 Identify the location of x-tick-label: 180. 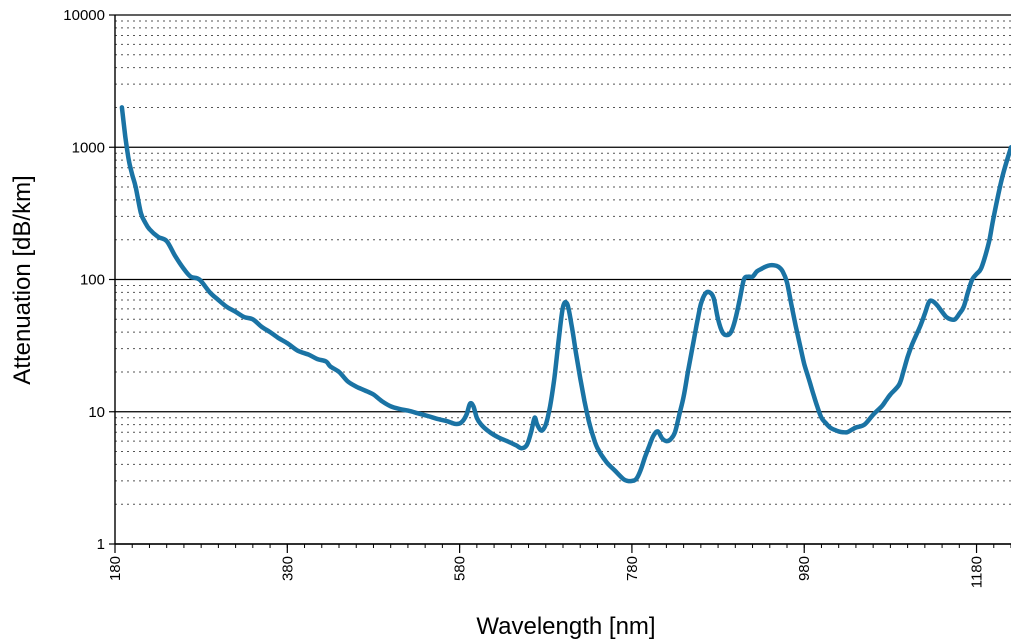
(115, 568).